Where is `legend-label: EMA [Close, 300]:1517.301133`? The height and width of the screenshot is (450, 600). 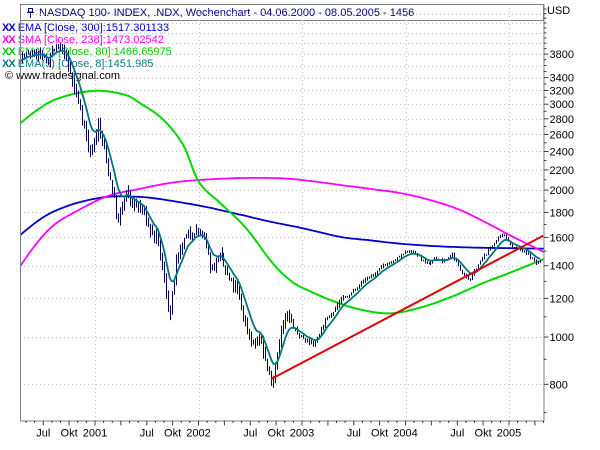 legend-label: EMA [Close, 300]:1517.301133 is located at coordinates (93, 28).